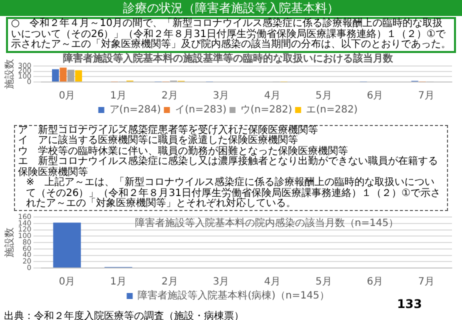 This screenshot has height=320, width=462. Describe the element at coordinates (332, 110) in the screenshot. I see `legend-label: エ(n=282)` at that location.